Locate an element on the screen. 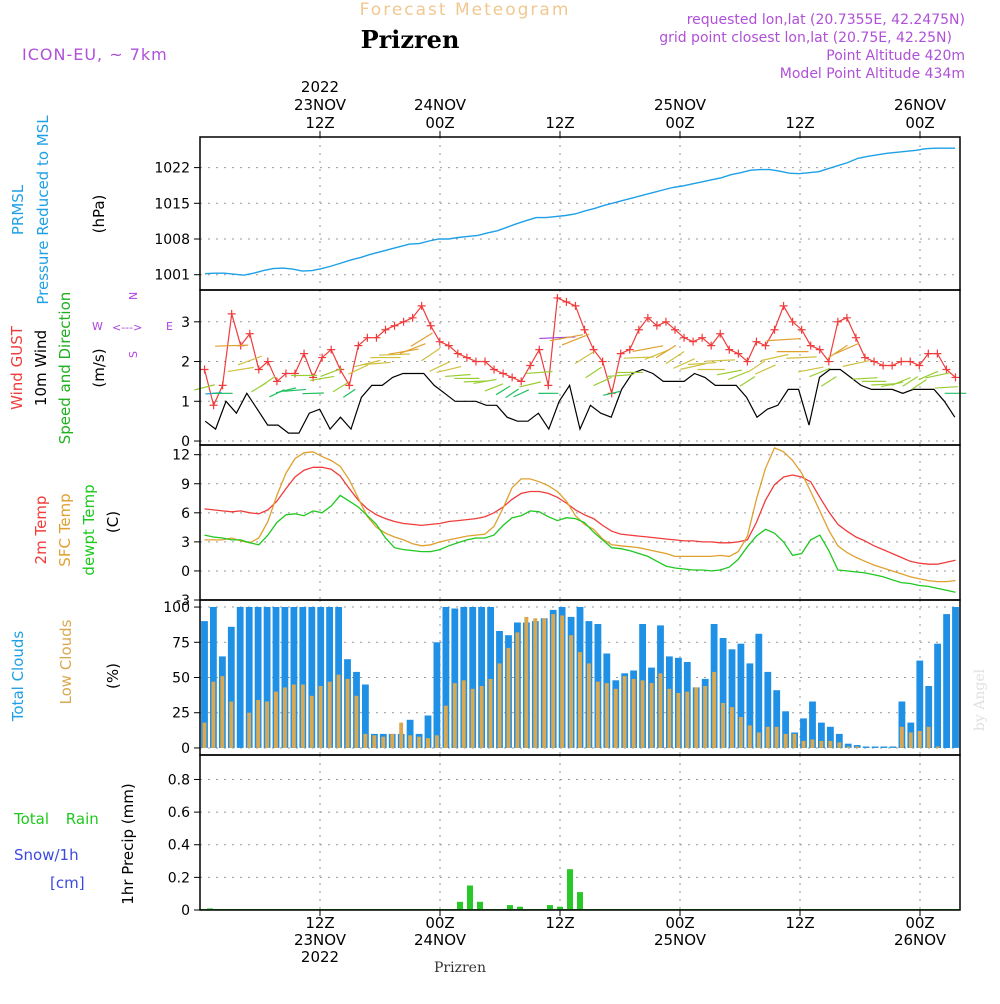 The height and width of the screenshot is (1004, 1000). wind-label: 10m Wind is located at coordinates (41, 368).